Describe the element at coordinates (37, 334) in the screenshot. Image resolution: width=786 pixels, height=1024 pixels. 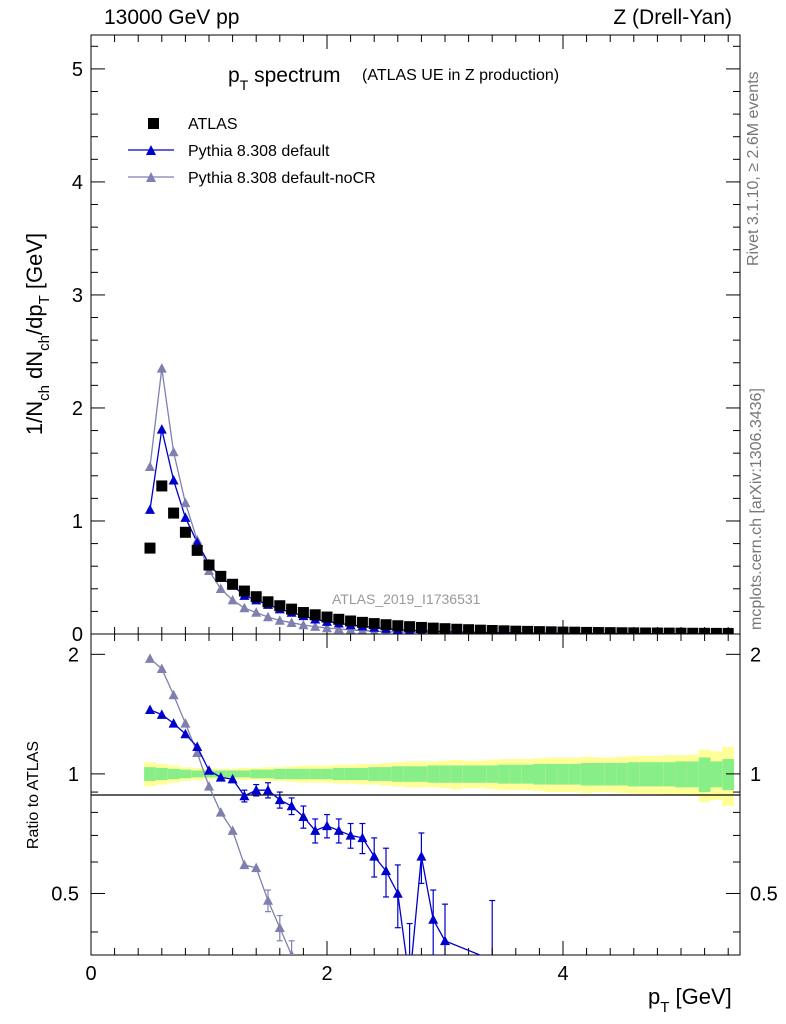
I see `top-y-axis-label: 1/Nch dNch/dpT [GeV]` at that location.